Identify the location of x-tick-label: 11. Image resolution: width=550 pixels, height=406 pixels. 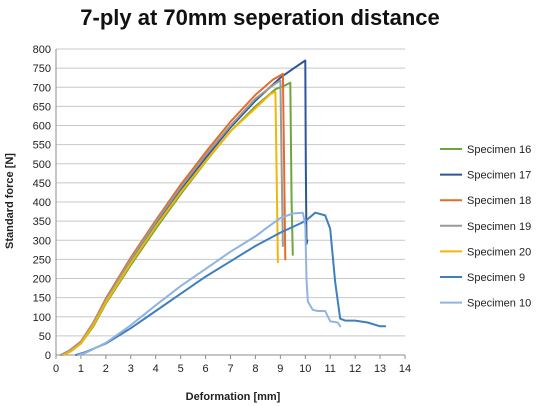
(330, 369).